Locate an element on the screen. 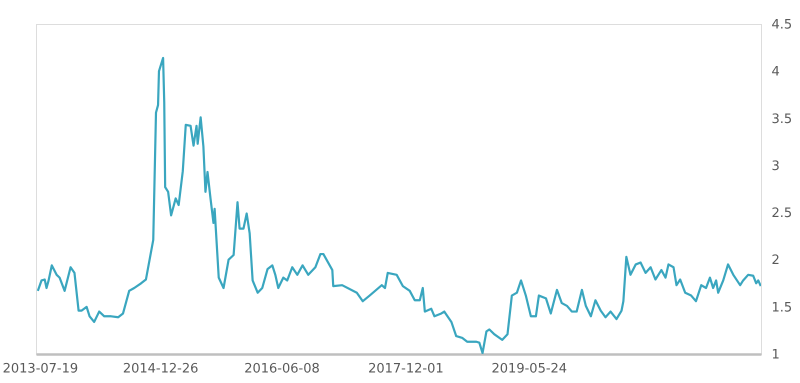  y-tick-label: 2.5 is located at coordinates (782, 214).